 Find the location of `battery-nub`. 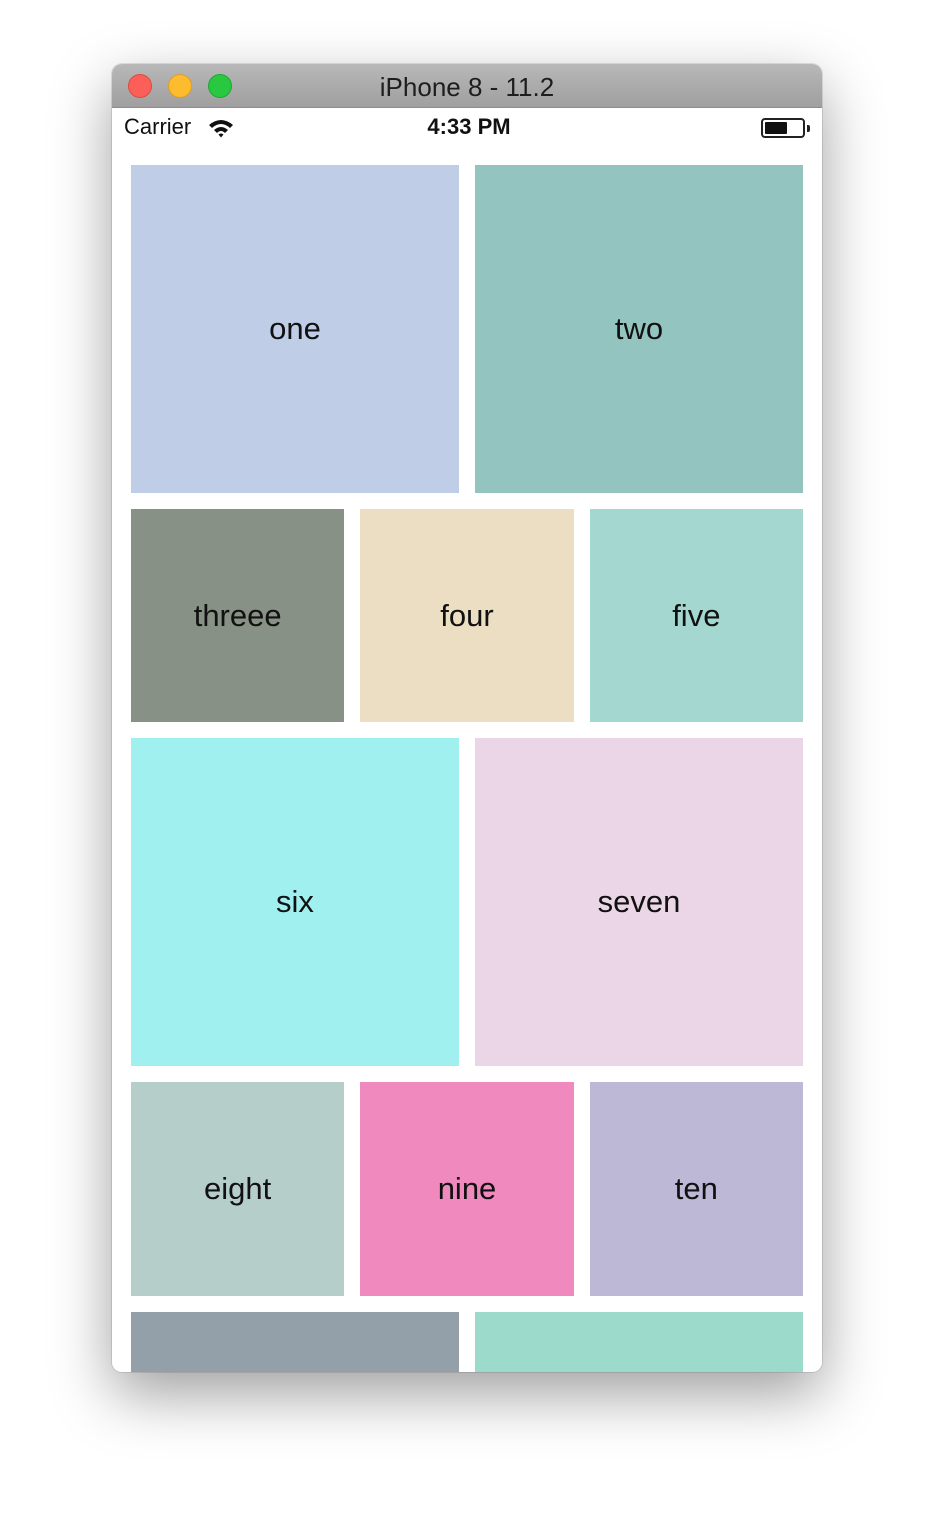

battery-nub is located at coordinates (808, 128).